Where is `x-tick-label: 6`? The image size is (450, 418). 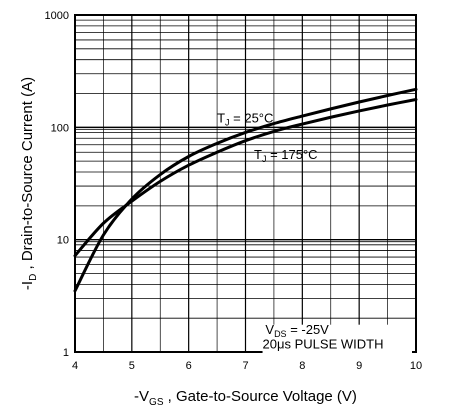 x-tick-label: 6 is located at coordinates (189, 366).